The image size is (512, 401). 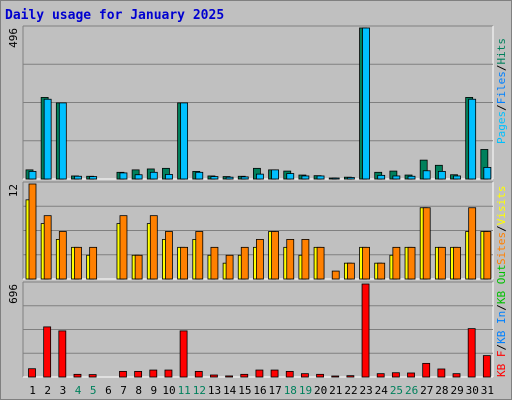 I want to click on xtick-day-label: 11, so click(x=184, y=390).